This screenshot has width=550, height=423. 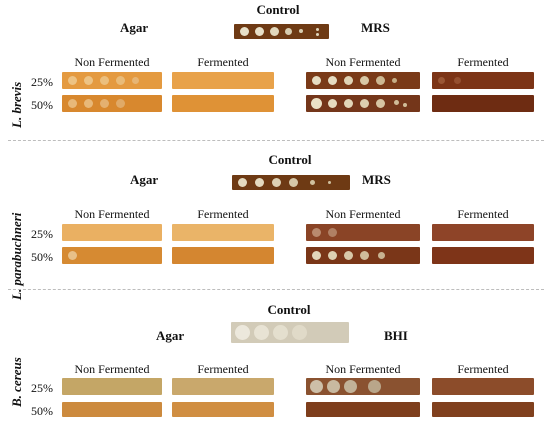 I want to click on panel-divider, so click(x=276, y=289).